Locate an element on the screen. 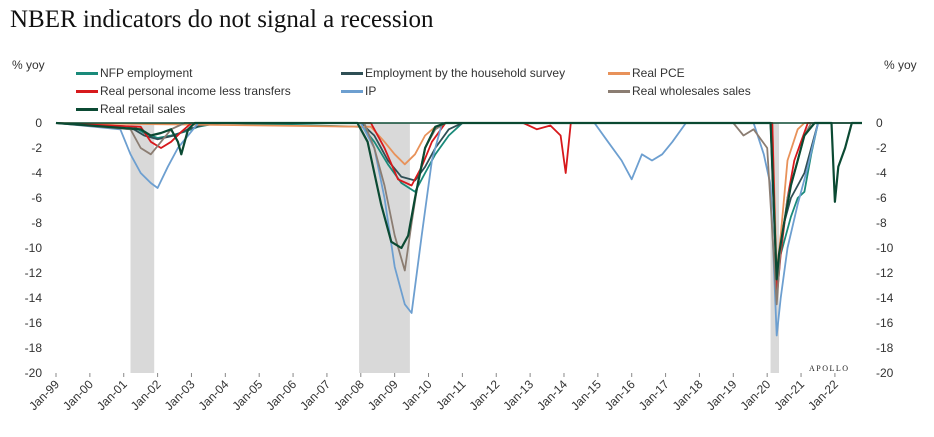  legend-item-pce: Real PCE is located at coordinates (646, 73).